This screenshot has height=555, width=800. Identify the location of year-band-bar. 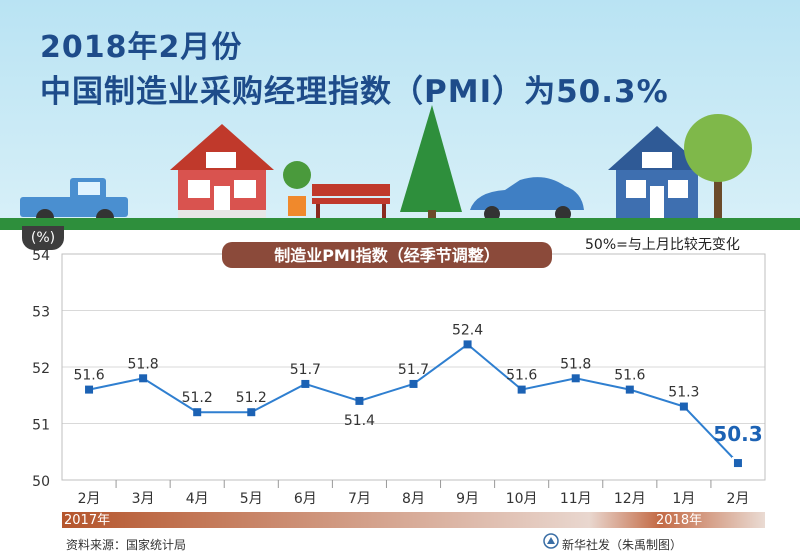
(413, 520).